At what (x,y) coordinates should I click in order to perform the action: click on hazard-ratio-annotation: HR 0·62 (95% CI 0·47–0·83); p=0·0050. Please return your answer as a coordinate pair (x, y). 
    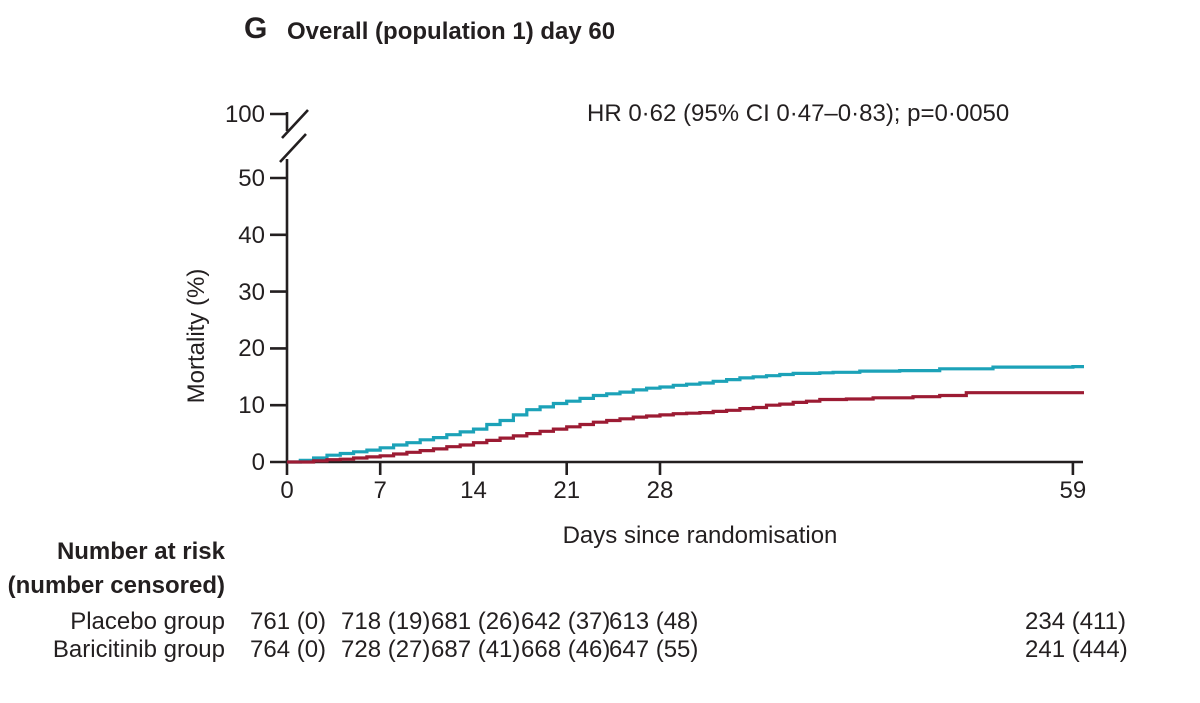
    Looking at the image, I should click on (798, 113).